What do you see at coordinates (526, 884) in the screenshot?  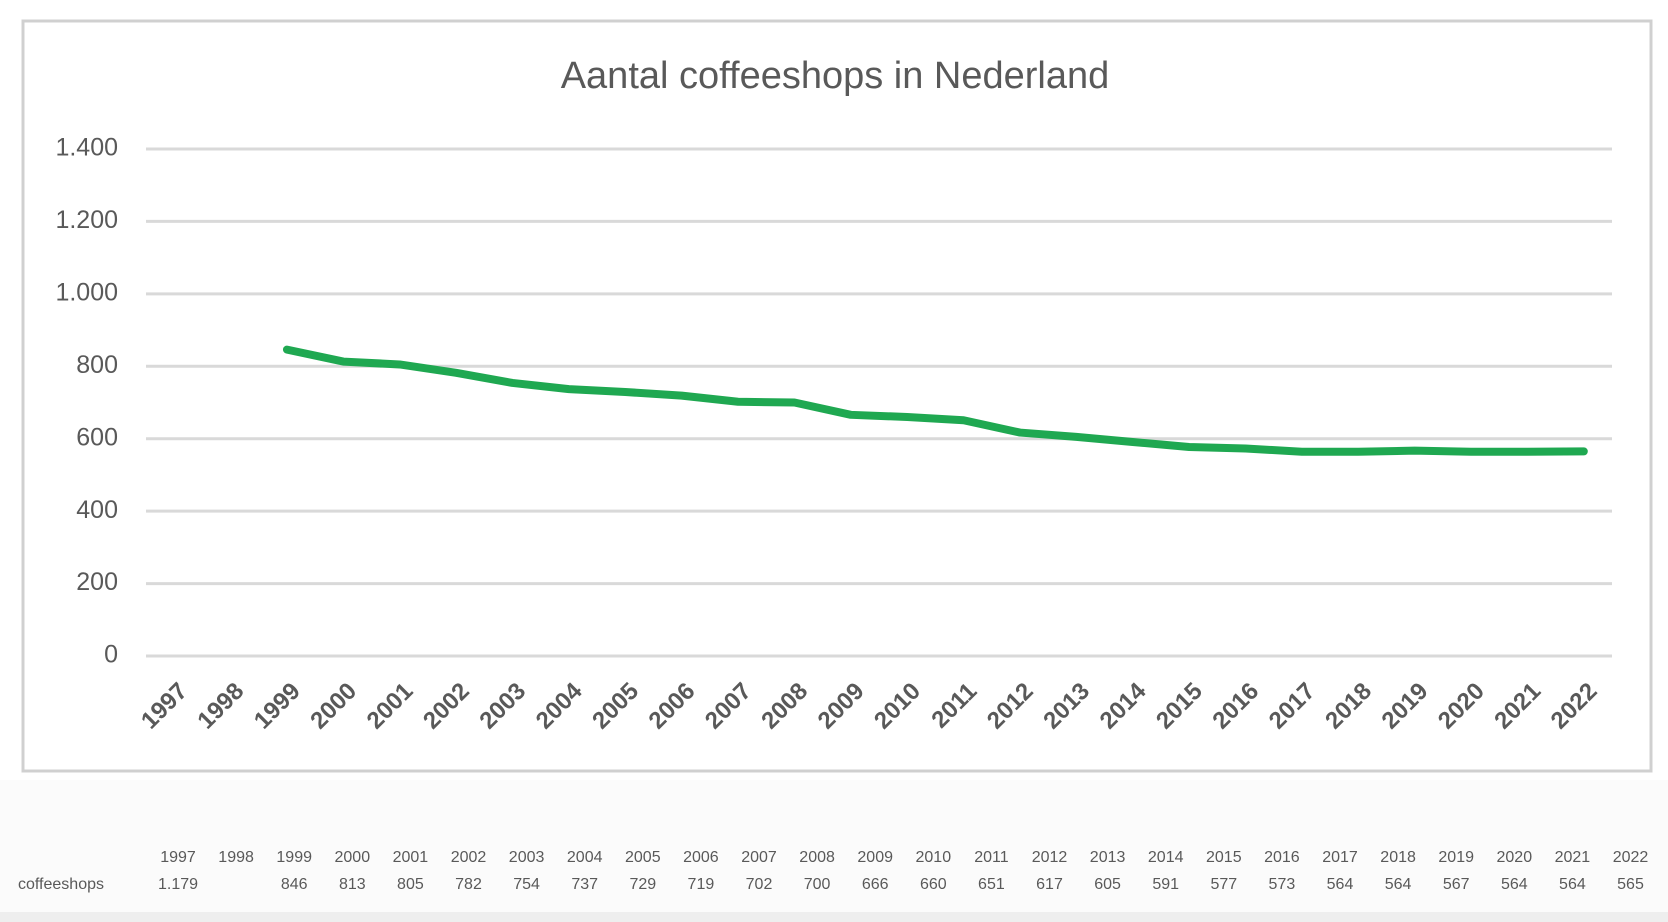 I see `table-cell: 754` at bounding box center [526, 884].